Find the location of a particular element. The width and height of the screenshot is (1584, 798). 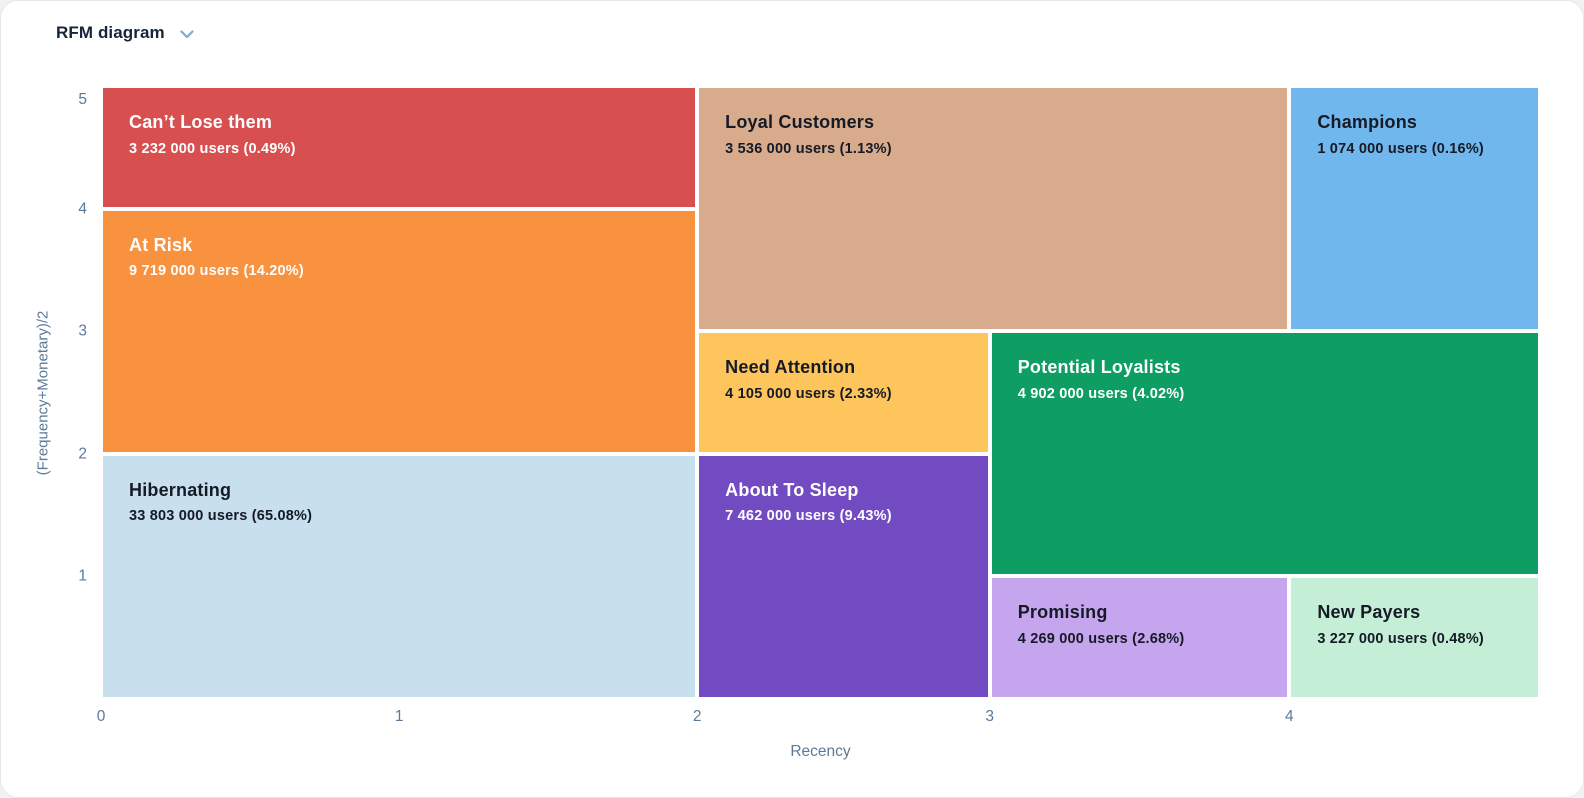

x-tick-label: 3 is located at coordinates (990, 716).